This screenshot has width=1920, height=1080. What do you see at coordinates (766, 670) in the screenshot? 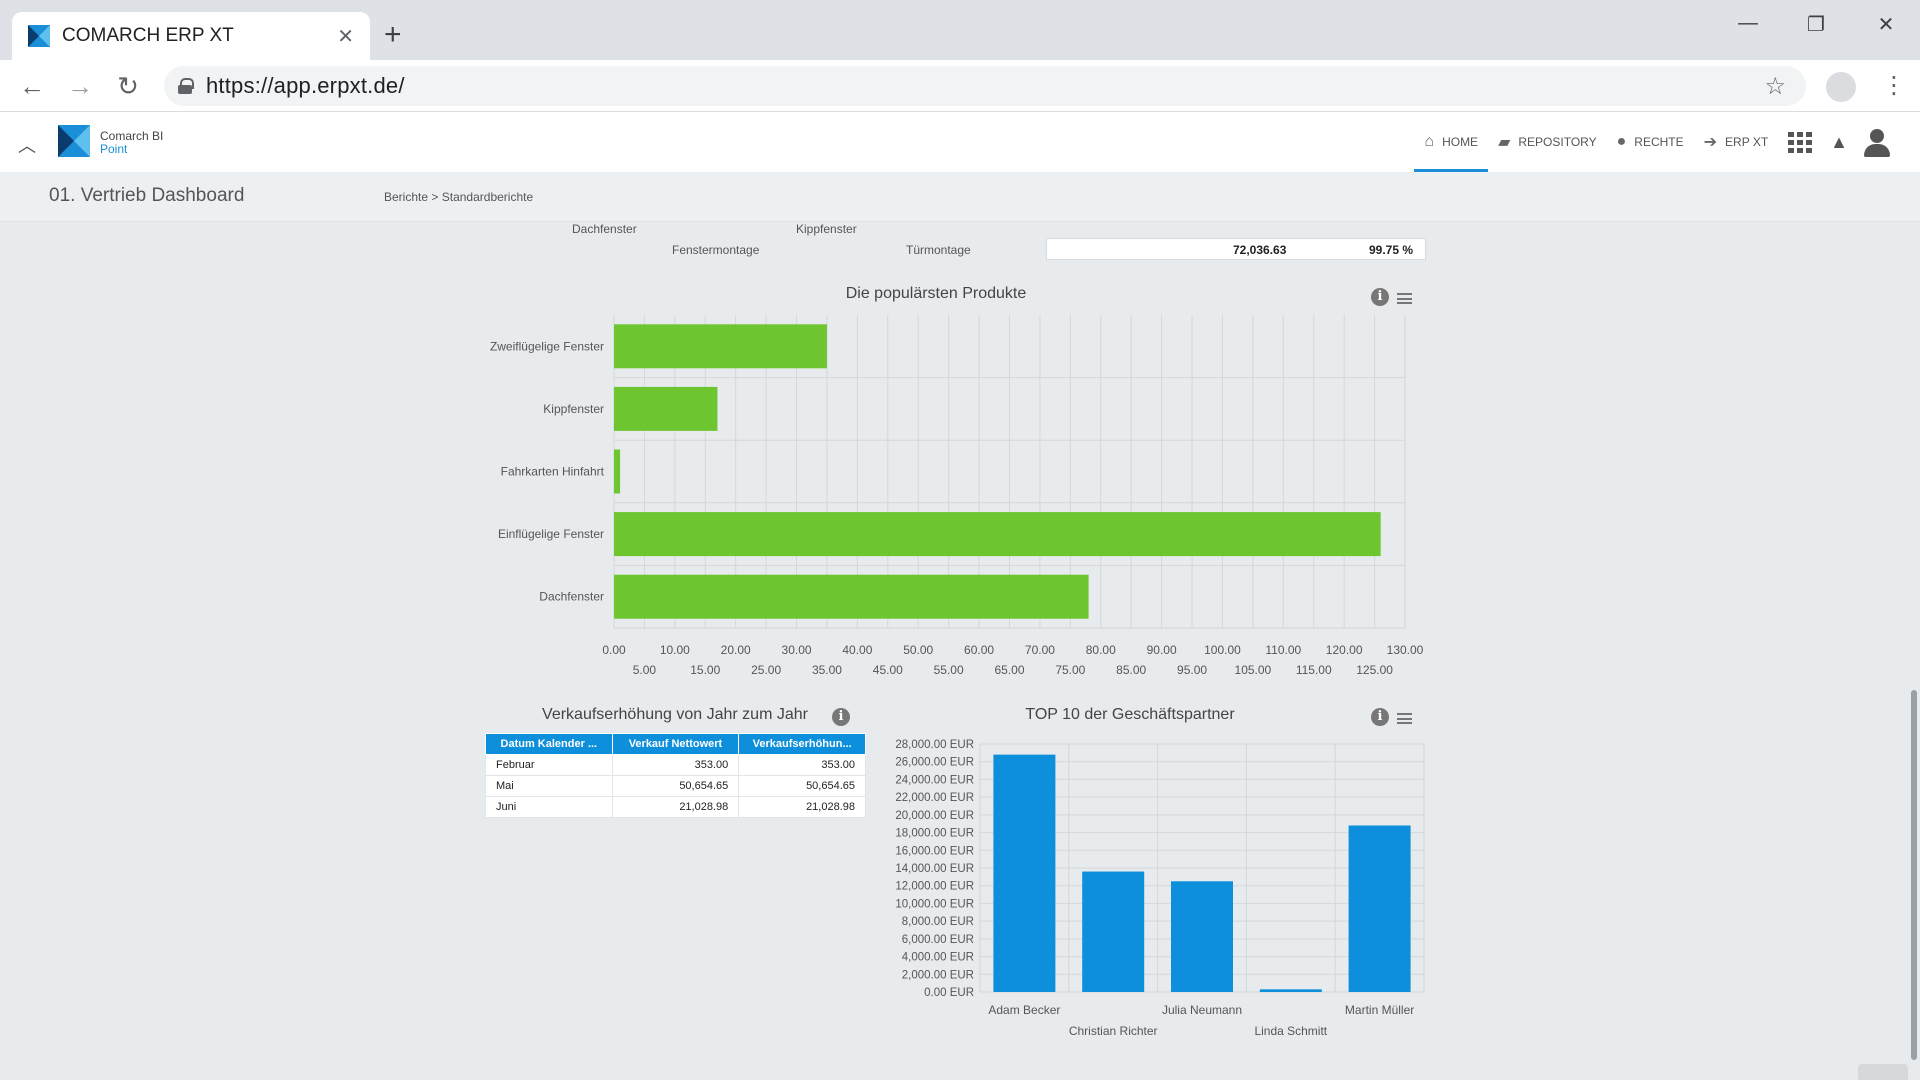
I see `tick-label: 25.00` at bounding box center [766, 670].